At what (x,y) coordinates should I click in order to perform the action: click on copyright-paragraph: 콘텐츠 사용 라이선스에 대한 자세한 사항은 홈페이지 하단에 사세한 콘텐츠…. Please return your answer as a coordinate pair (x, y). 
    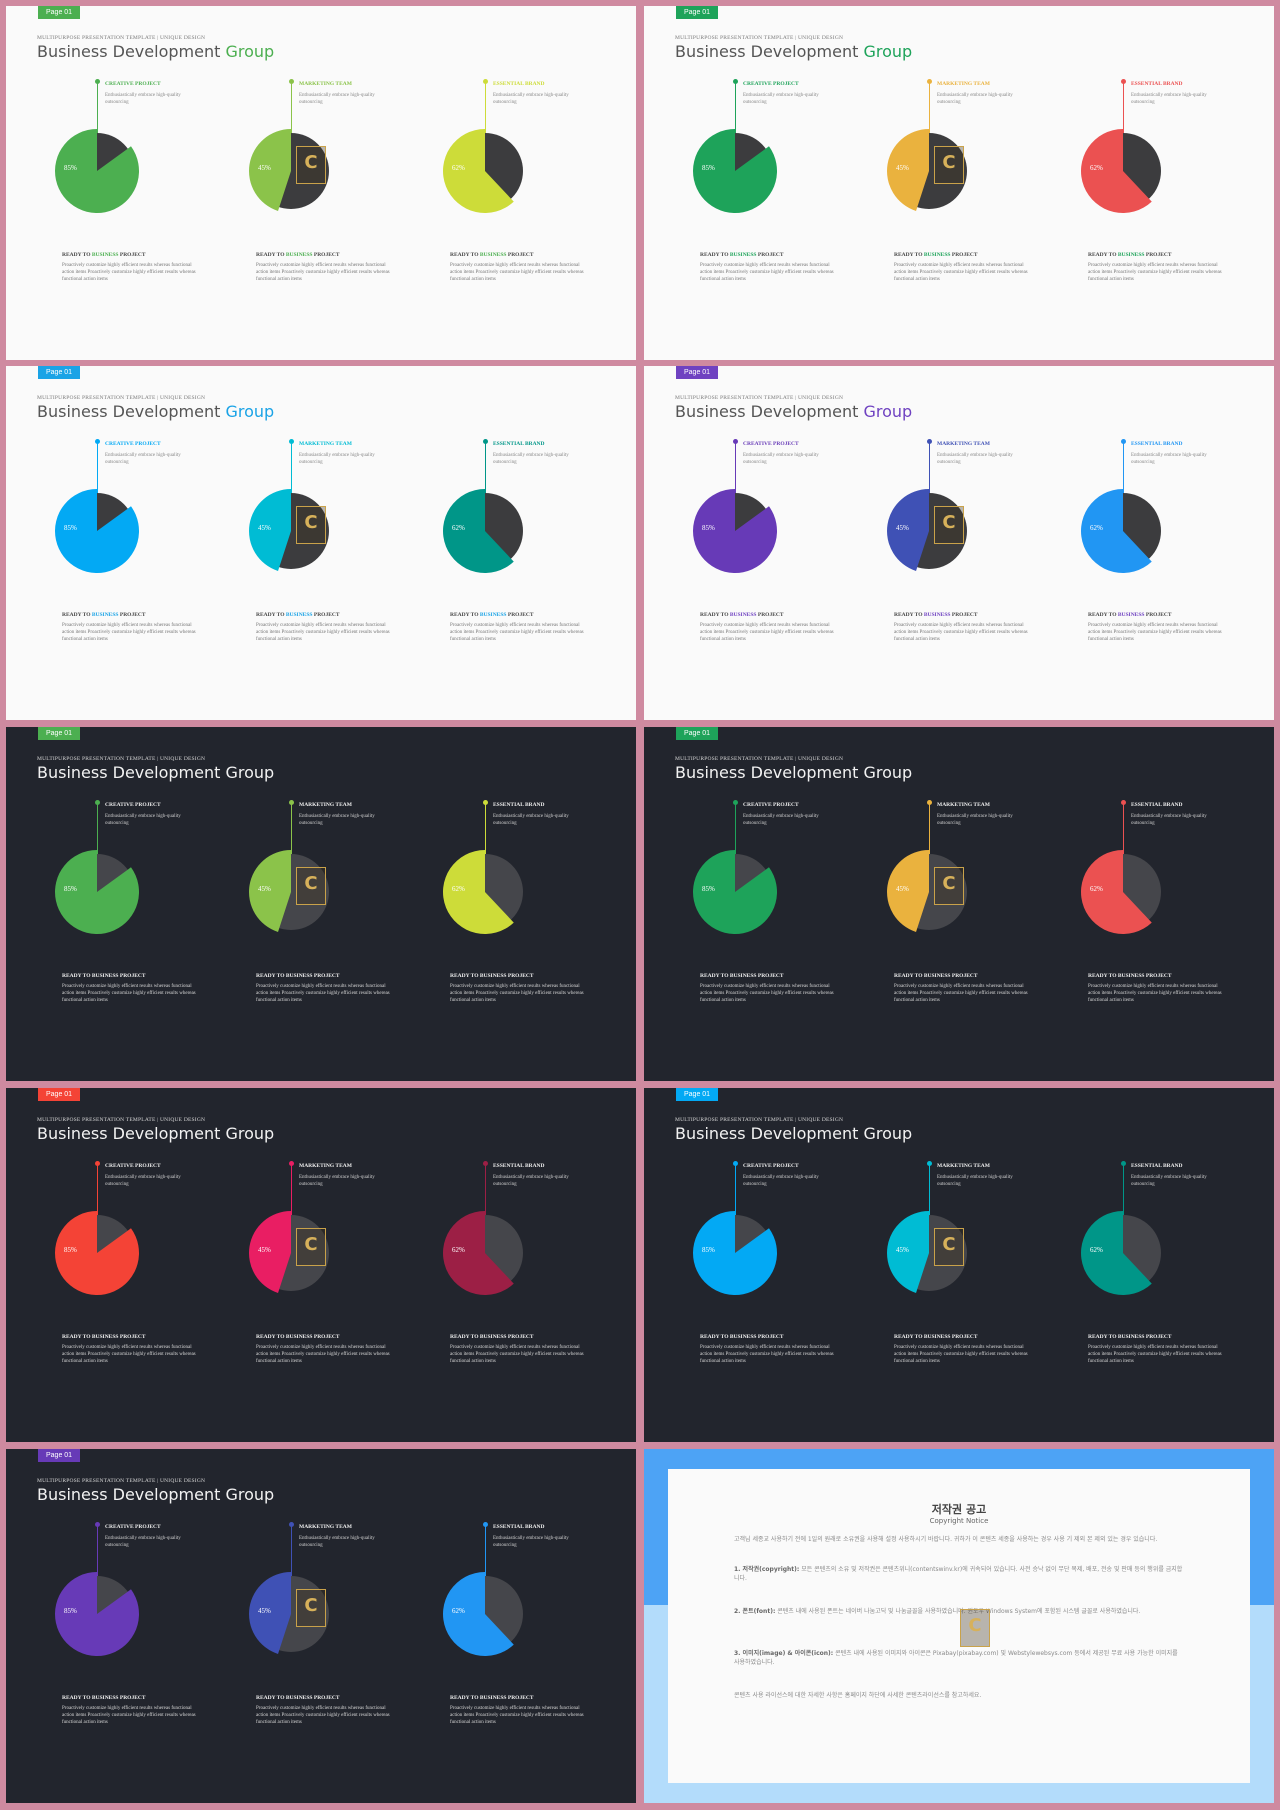
    Looking at the image, I should click on (959, 1695).